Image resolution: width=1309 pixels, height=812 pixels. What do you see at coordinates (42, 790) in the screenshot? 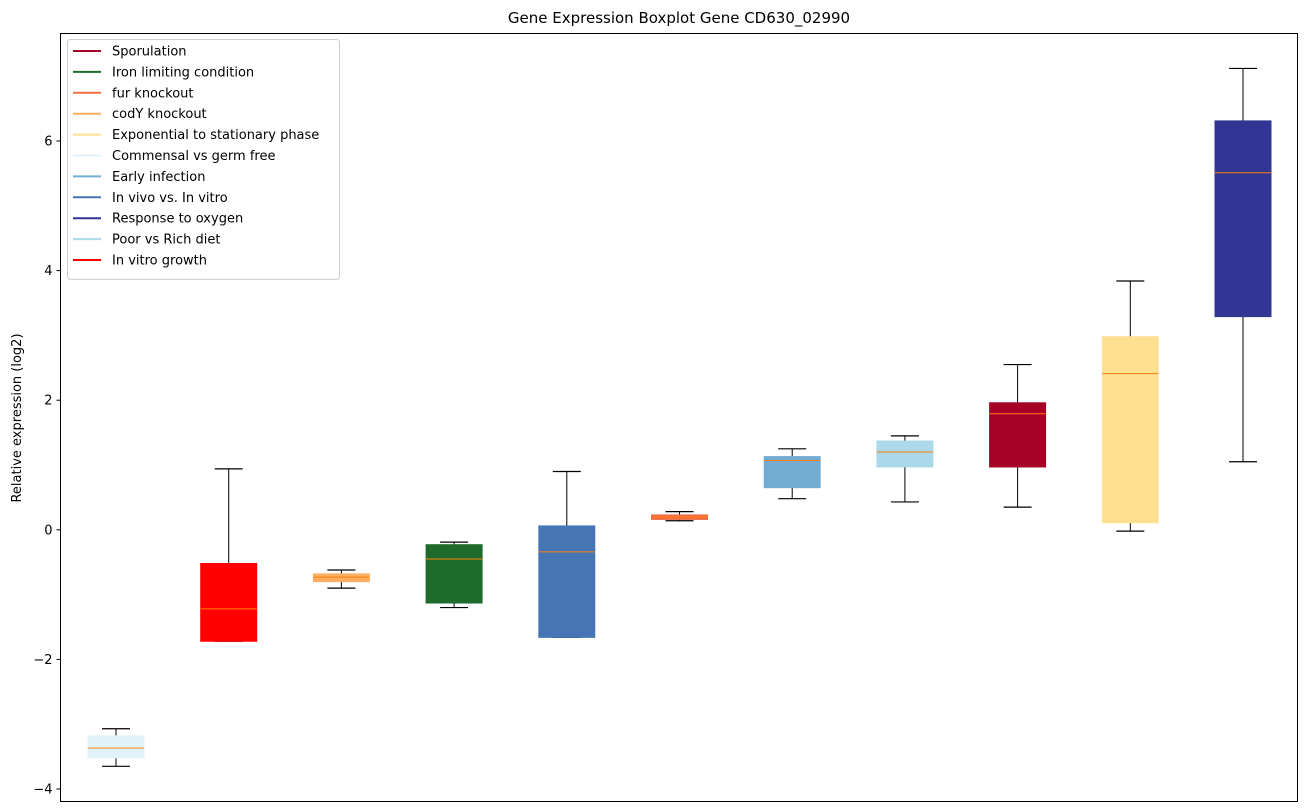
I see `y-tick-label: −4` at bounding box center [42, 790].